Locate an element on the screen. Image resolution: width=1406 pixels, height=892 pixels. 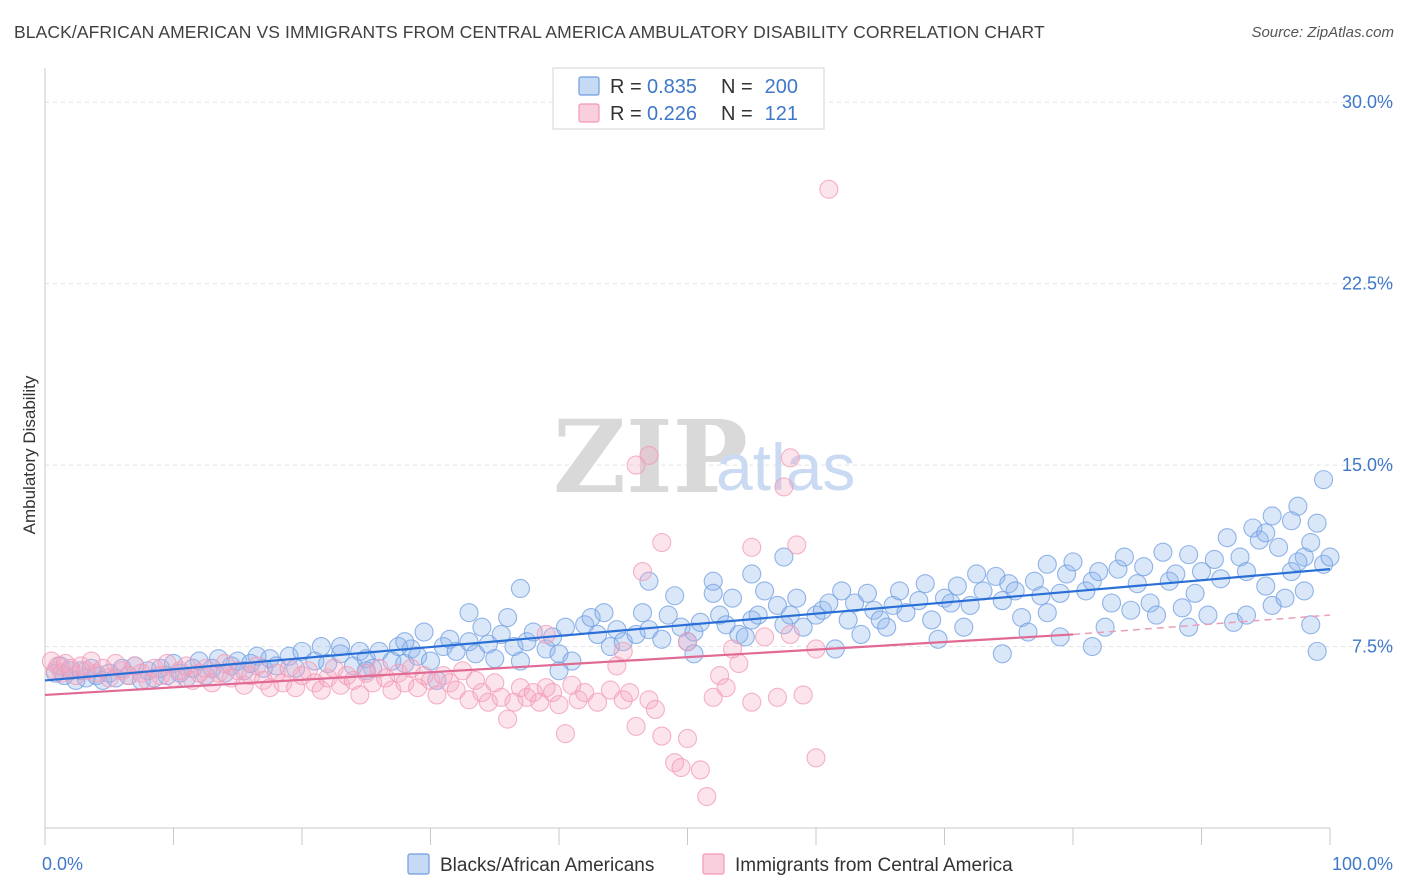
y-tick-labels: 7.5% 15.0% 22.5% 30.0% is located at coordinates (1367, 374).